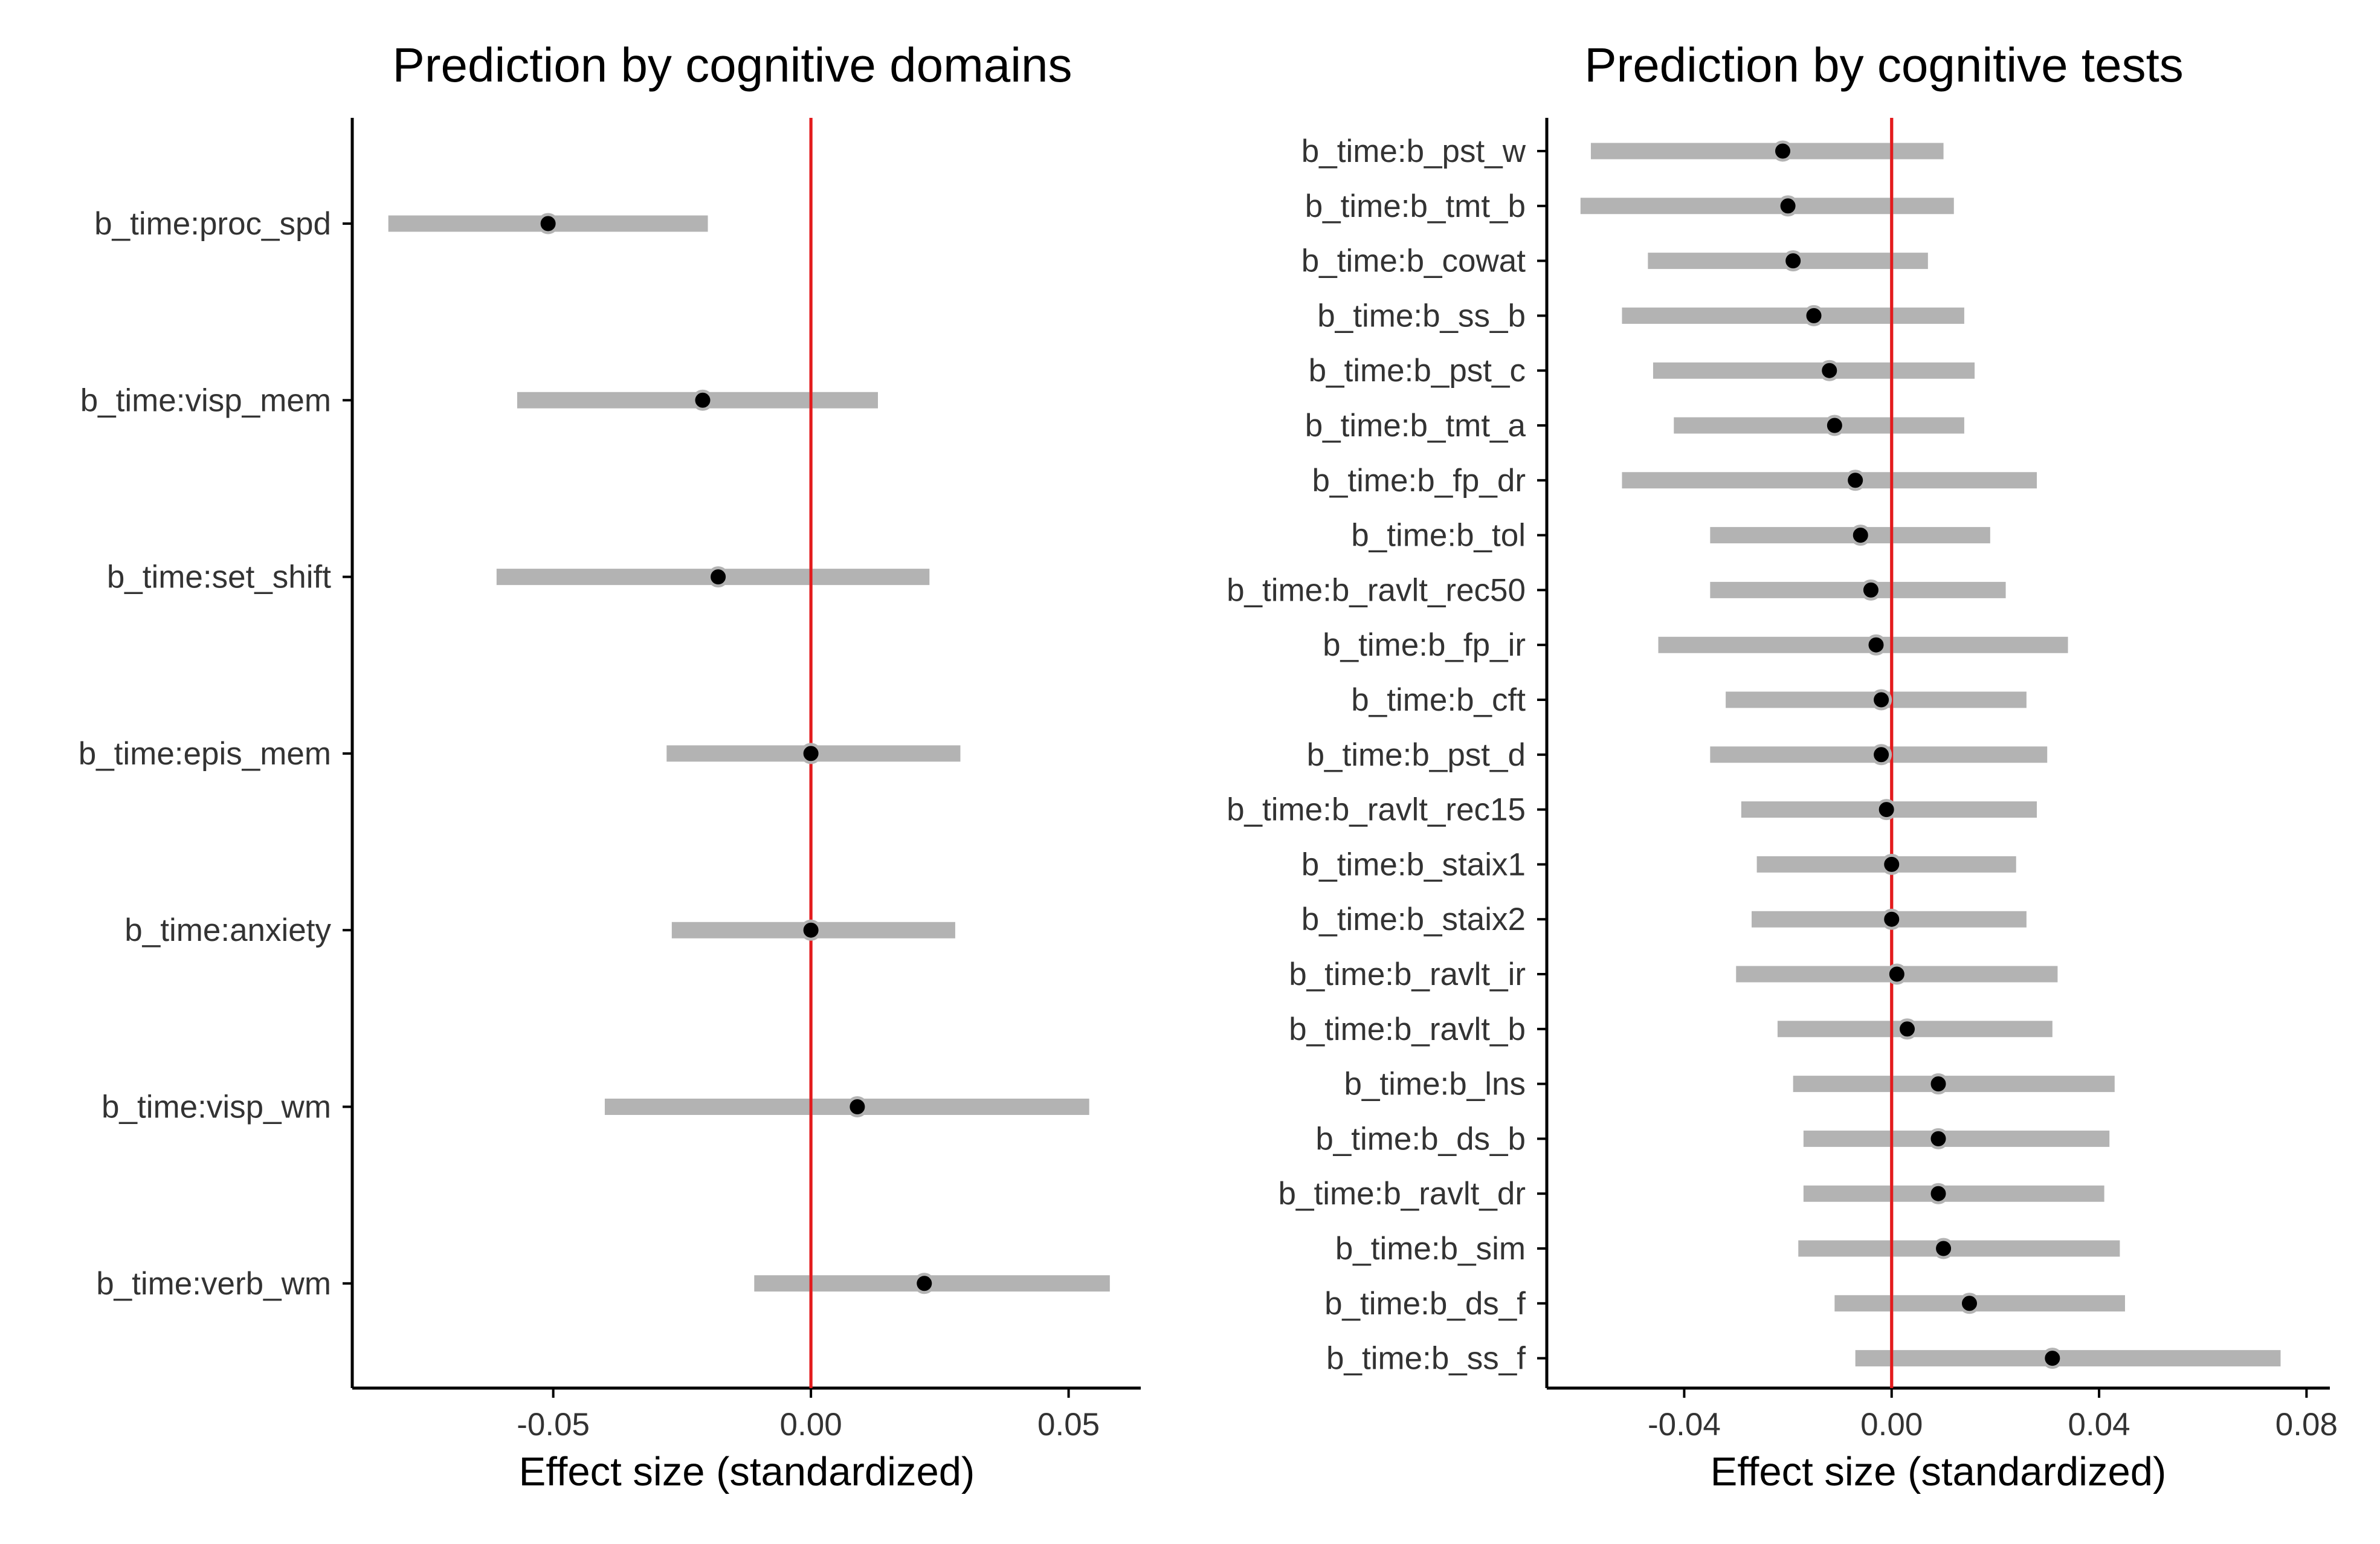 The height and width of the screenshot is (1544, 2380). What do you see at coordinates (1438, 700) in the screenshot?
I see `right-y-tick-label: b_time:b_cft` at bounding box center [1438, 700].